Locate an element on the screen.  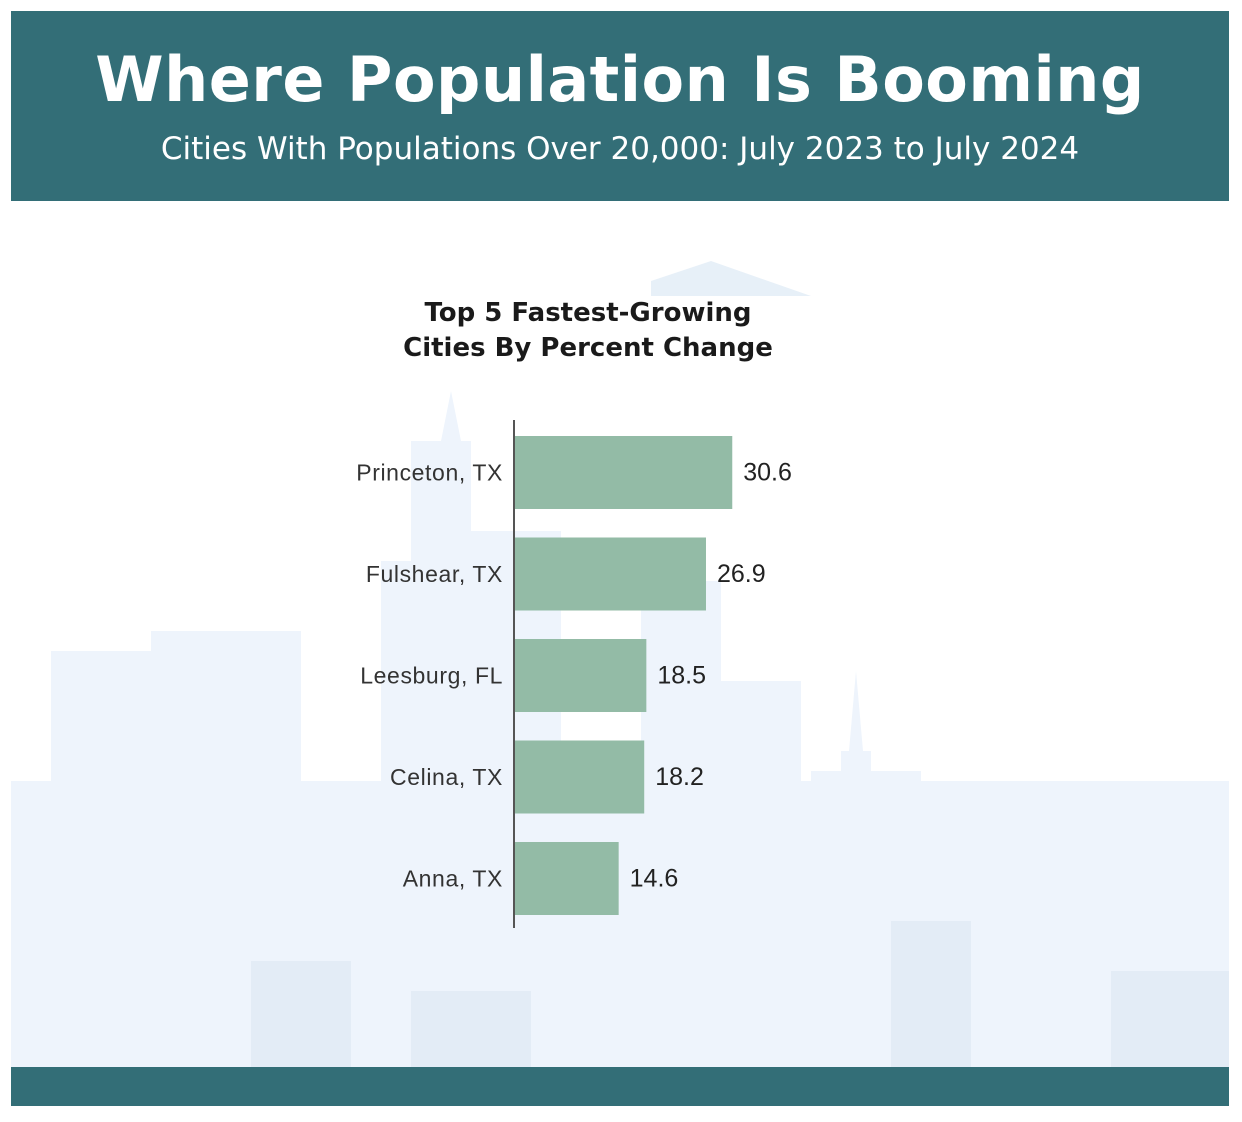
category-label: Anna, TX is located at coordinates (453, 879).